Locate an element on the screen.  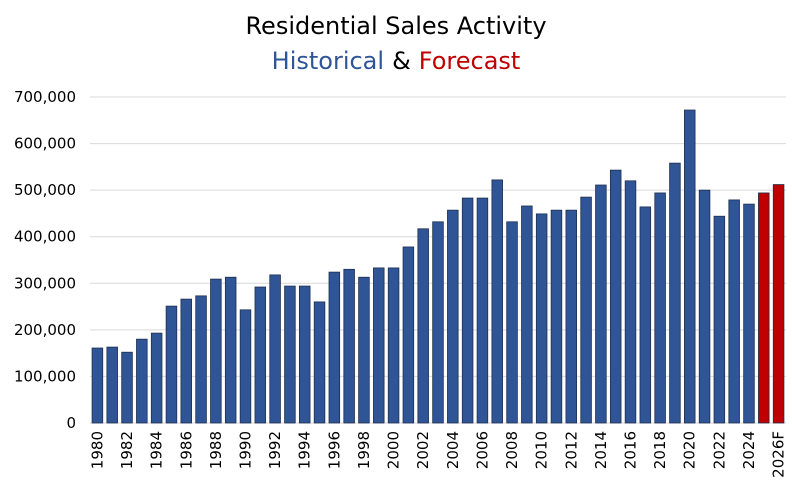
y-tick-label: 200,000 is located at coordinates (45, 330).